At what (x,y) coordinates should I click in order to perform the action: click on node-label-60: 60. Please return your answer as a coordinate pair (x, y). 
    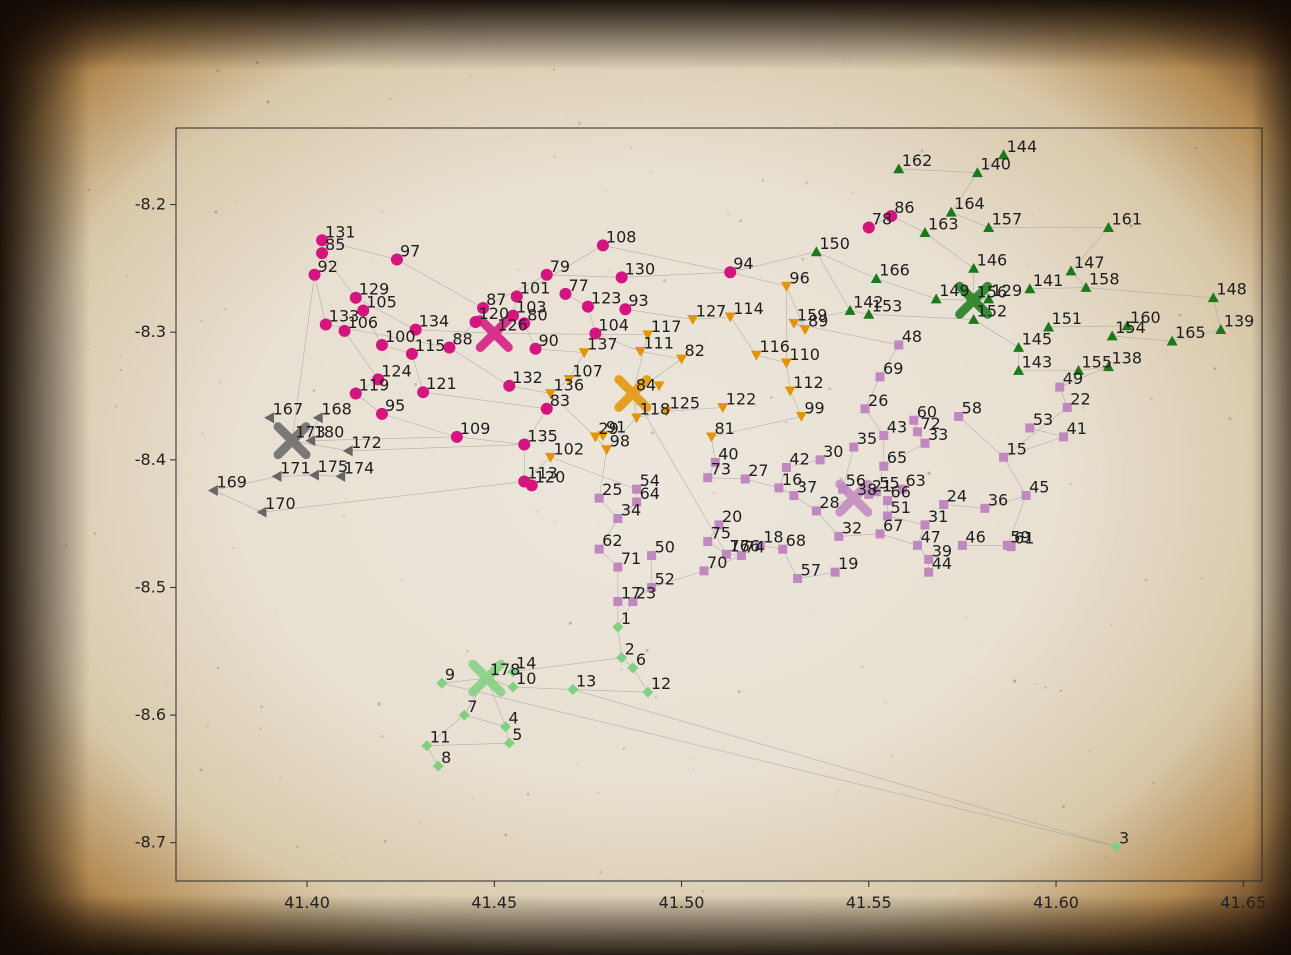
    Looking at the image, I should click on (927, 411).